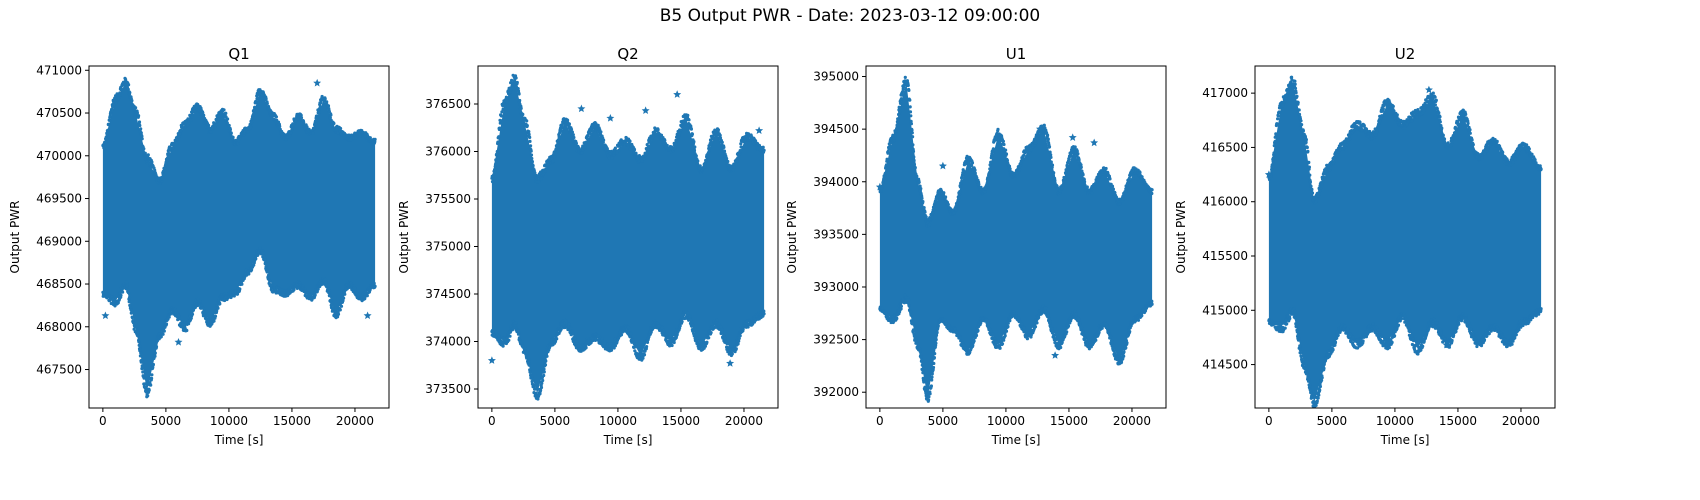 The width and height of the screenshot is (1700, 500). What do you see at coordinates (103, 421) in the screenshot?
I see `x-tick-label: 0` at bounding box center [103, 421].